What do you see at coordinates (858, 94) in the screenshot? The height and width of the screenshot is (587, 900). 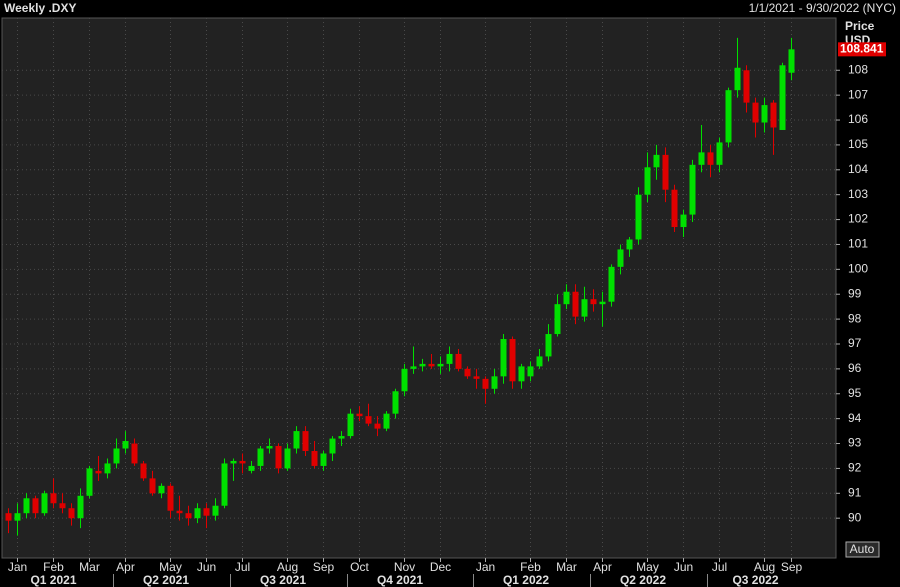 I see `y-tick-label: 107` at bounding box center [858, 94].